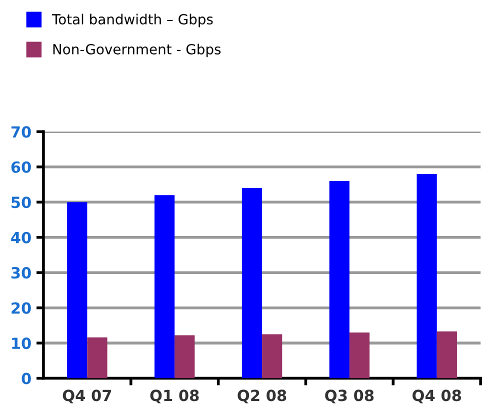 The width and height of the screenshot is (483, 418). Describe the element at coordinates (26, 378) in the screenshot. I see `y-tick-label: 0` at that location.